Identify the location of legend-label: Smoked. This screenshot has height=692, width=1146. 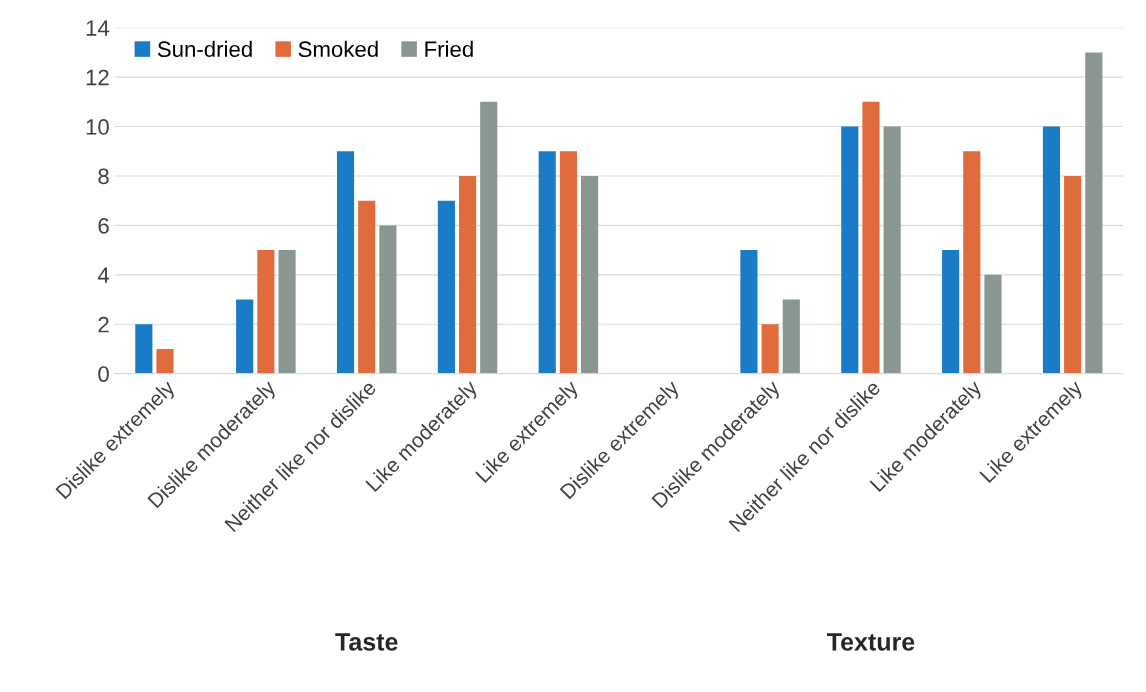
(338, 49).